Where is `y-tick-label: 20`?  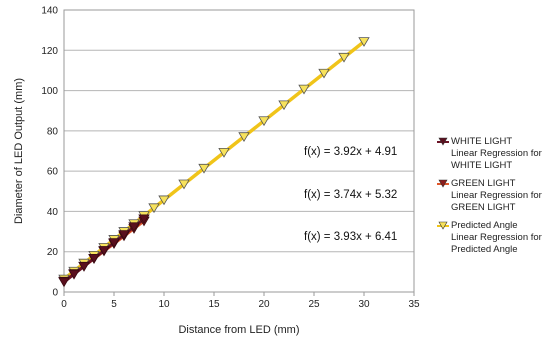
y-tick-label: 20 is located at coordinates (53, 252).